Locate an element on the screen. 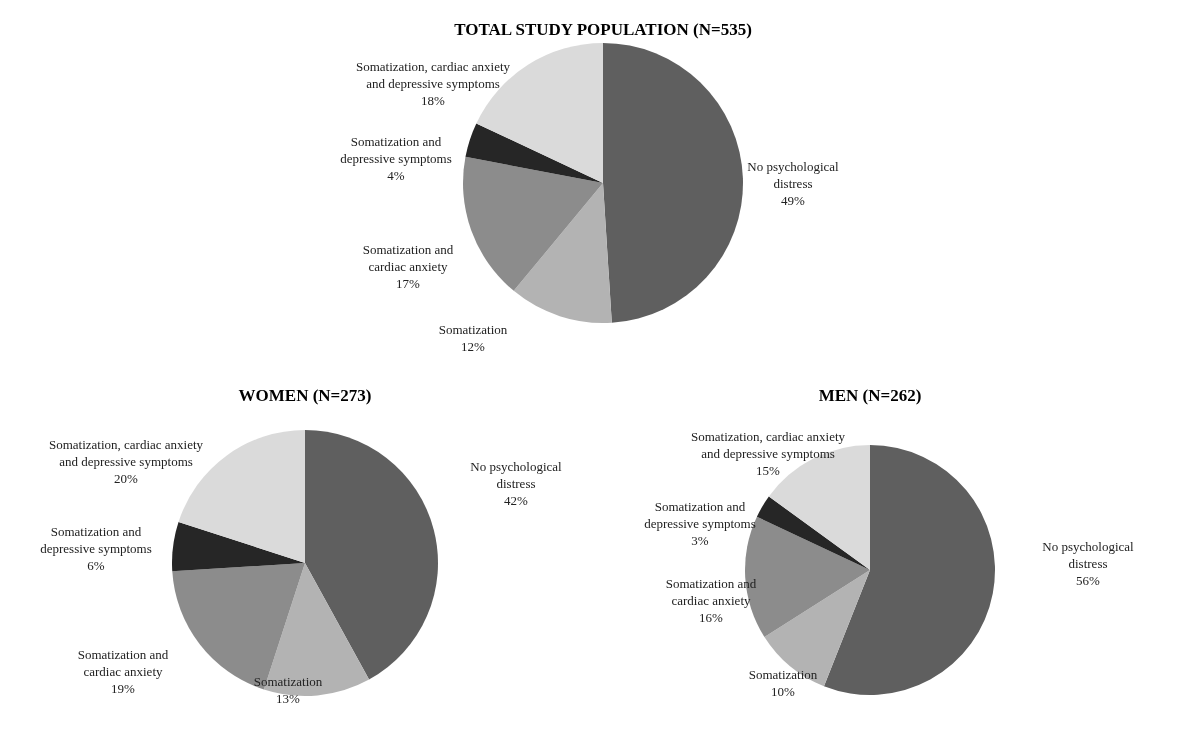 The image size is (1177, 731). data-label: 4% is located at coordinates (396, 175).